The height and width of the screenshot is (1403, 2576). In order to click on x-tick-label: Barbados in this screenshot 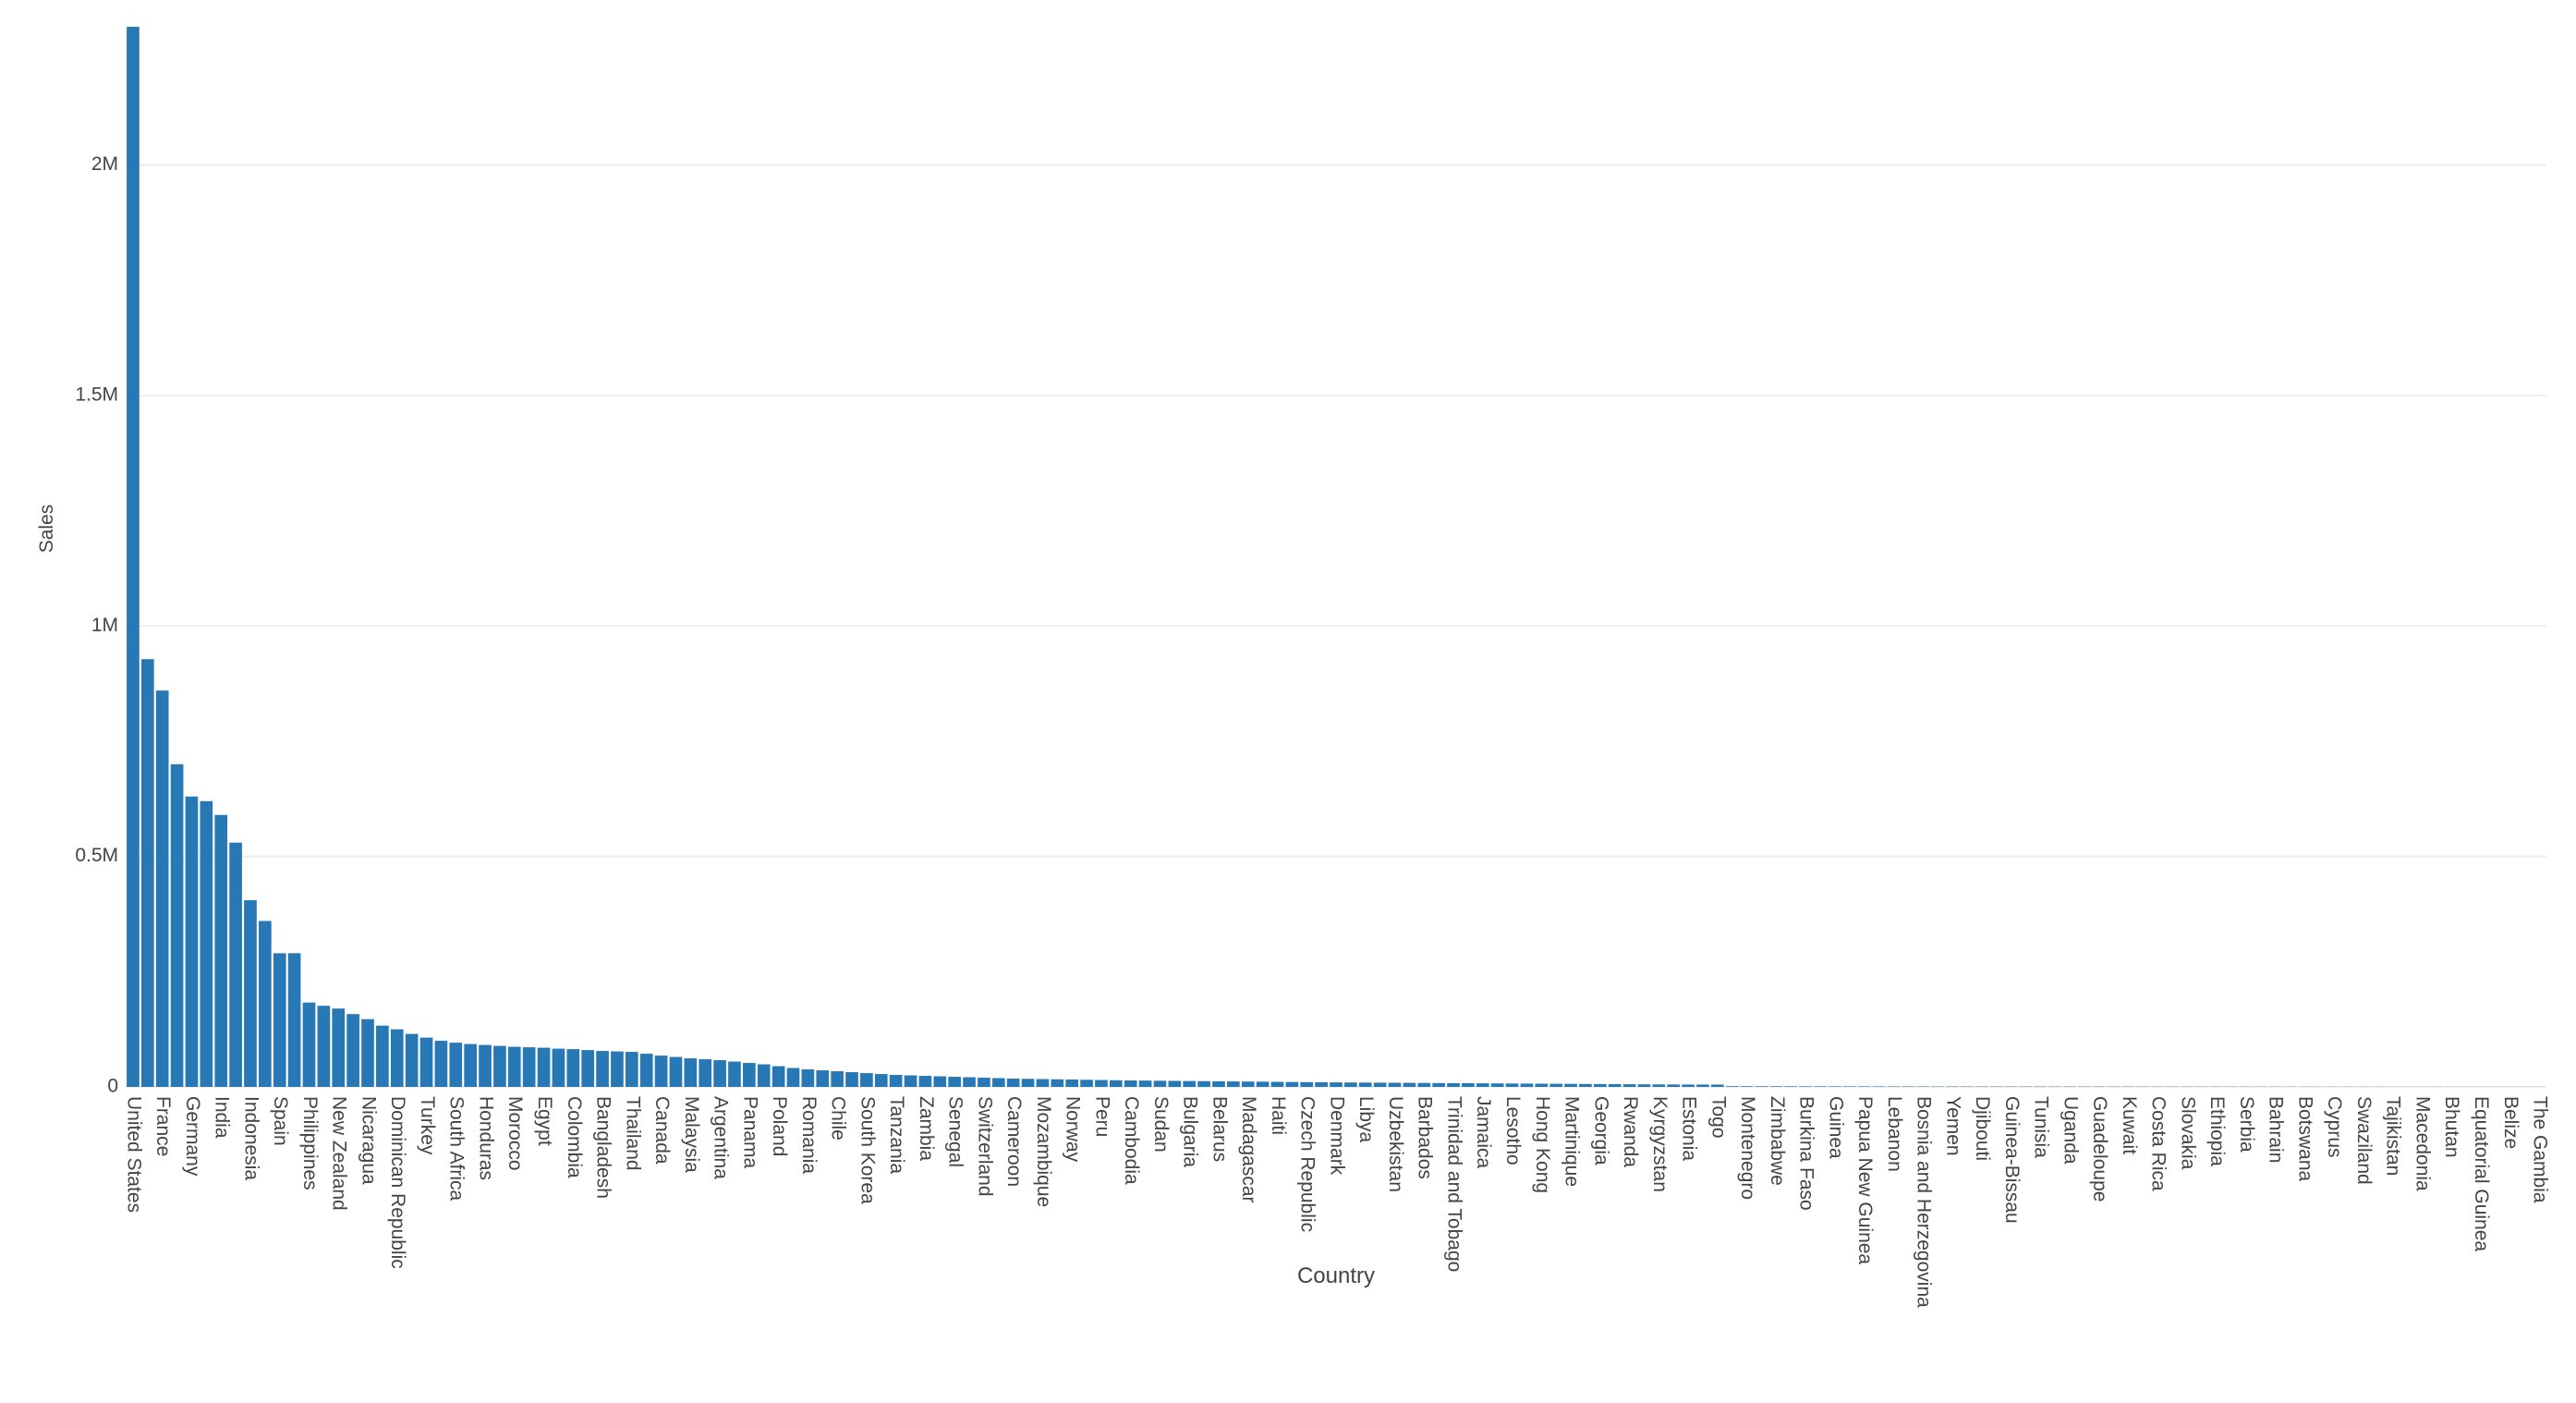, I will do `click(1425, 1137)`.